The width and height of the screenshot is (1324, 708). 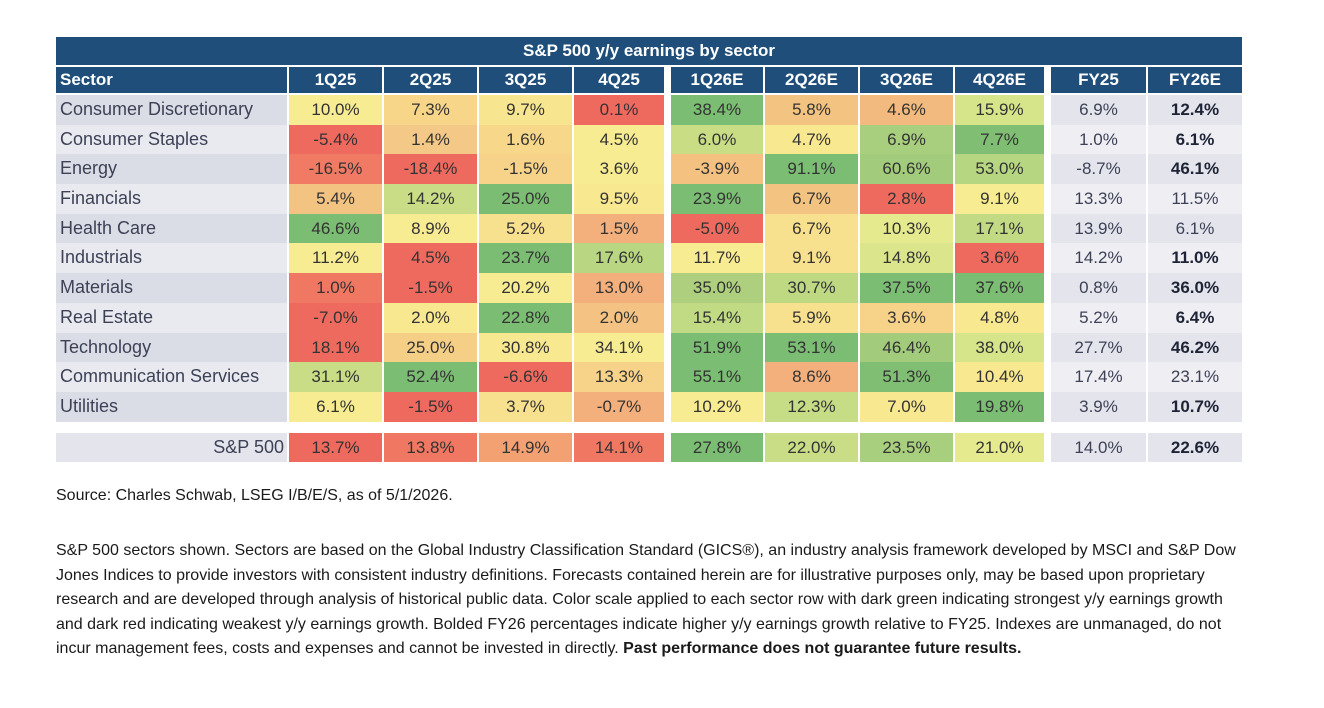 What do you see at coordinates (335, 110) in the screenshot?
I see `value-cell: 10.0%` at bounding box center [335, 110].